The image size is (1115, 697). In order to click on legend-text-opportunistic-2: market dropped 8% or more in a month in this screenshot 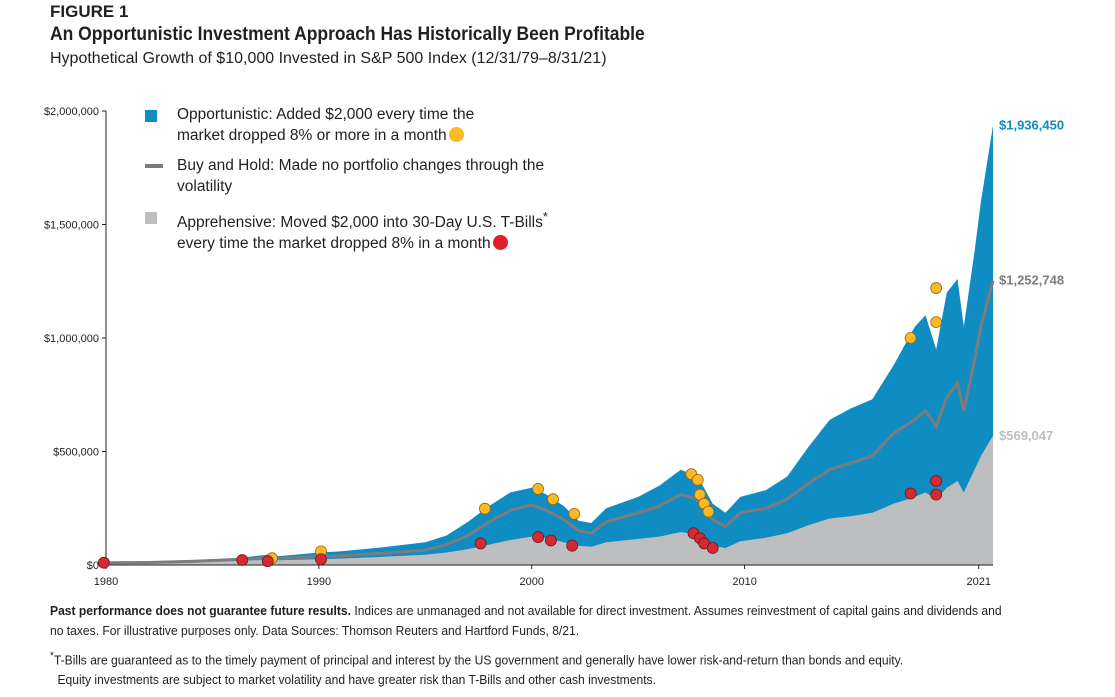, I will do `click(312, 135)`.